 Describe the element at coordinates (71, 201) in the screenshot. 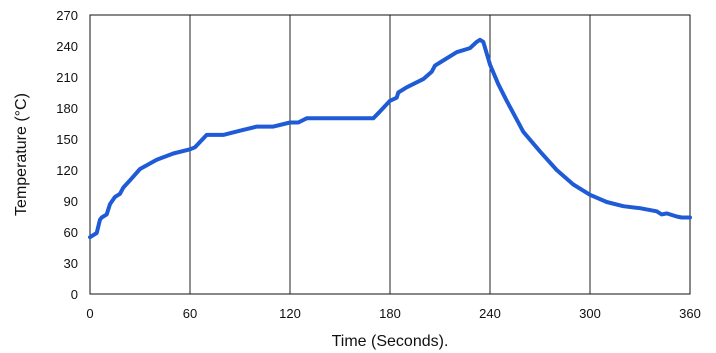

I see `y-tick-label: 90` at that location.